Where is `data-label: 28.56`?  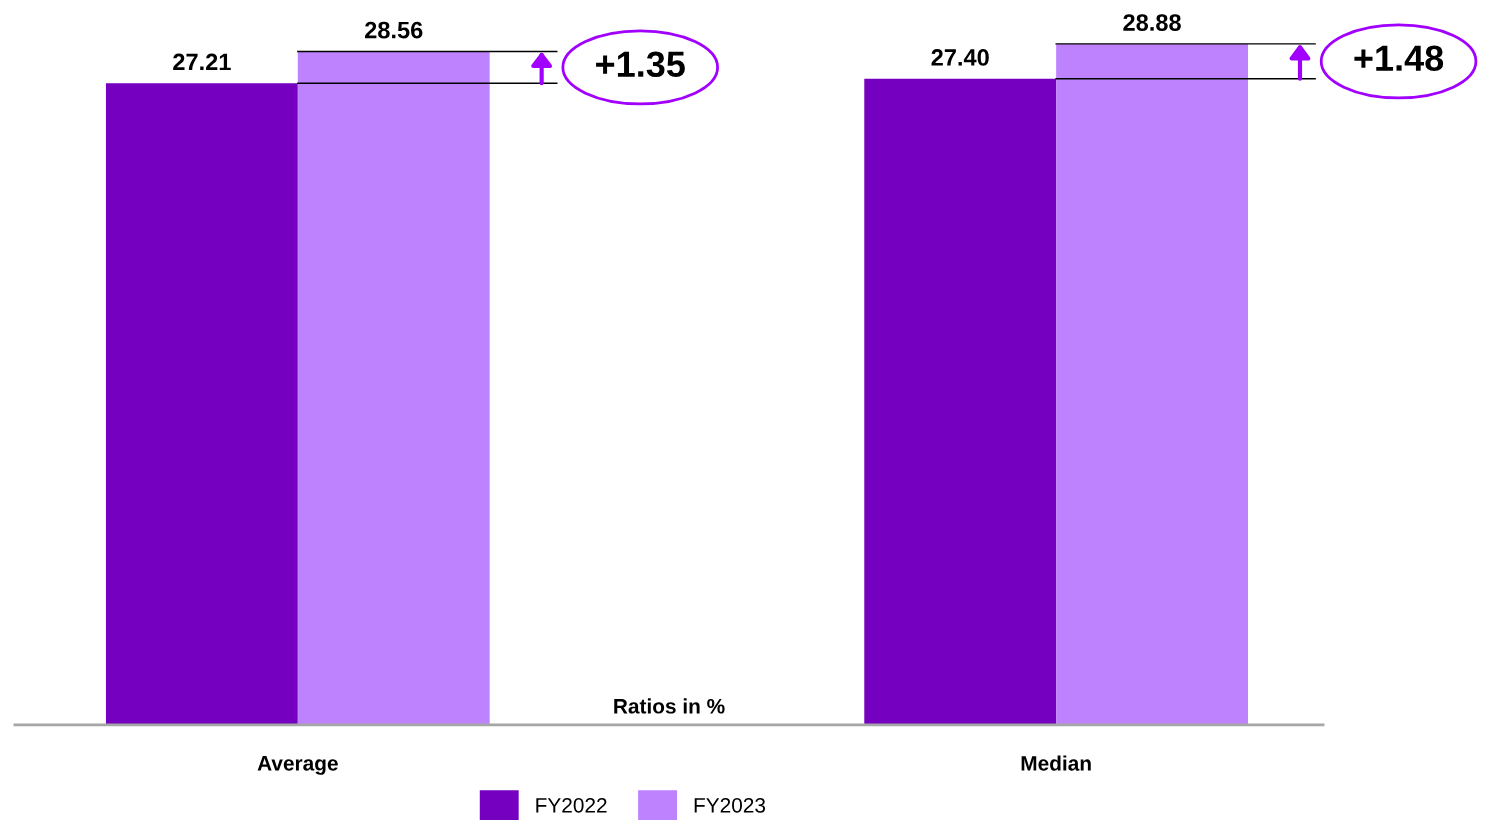 data-label: 28.56 is located at coordinates (394, 30).